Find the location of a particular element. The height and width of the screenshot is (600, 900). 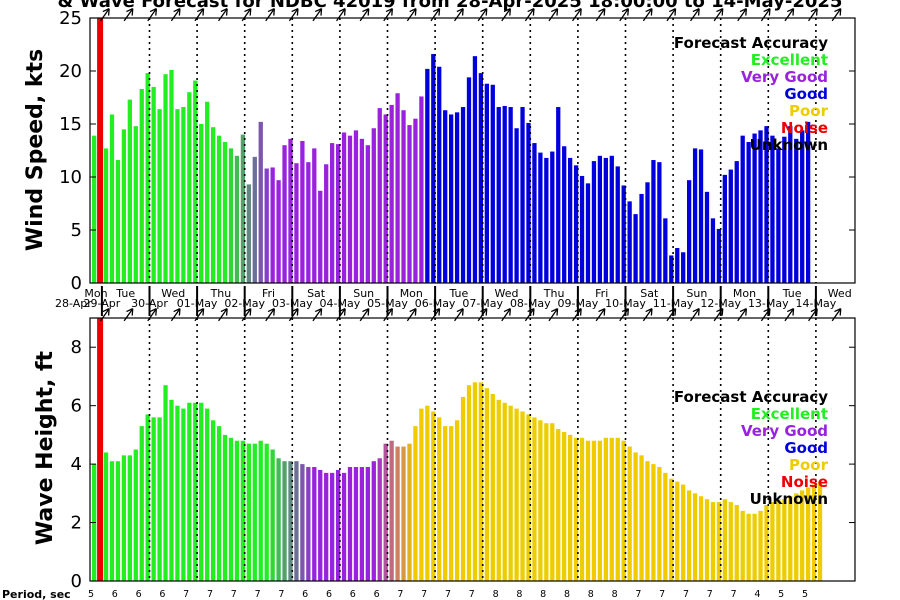

day-of-week: Mon is located at coordinates (744, 293).